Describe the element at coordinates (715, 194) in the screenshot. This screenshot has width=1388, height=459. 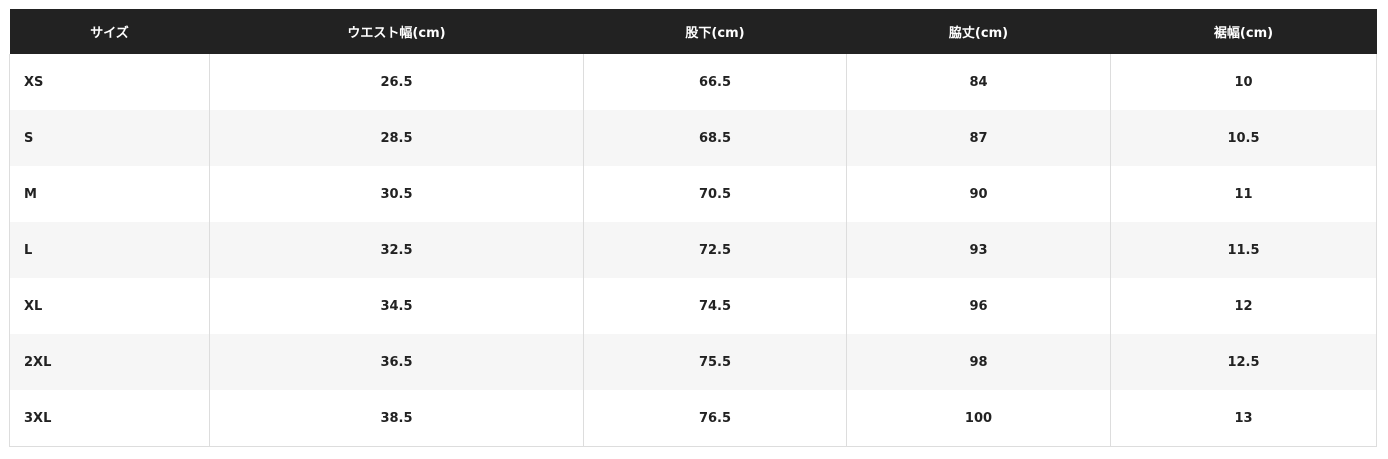
I see `value-cell: 70.5` at that location.